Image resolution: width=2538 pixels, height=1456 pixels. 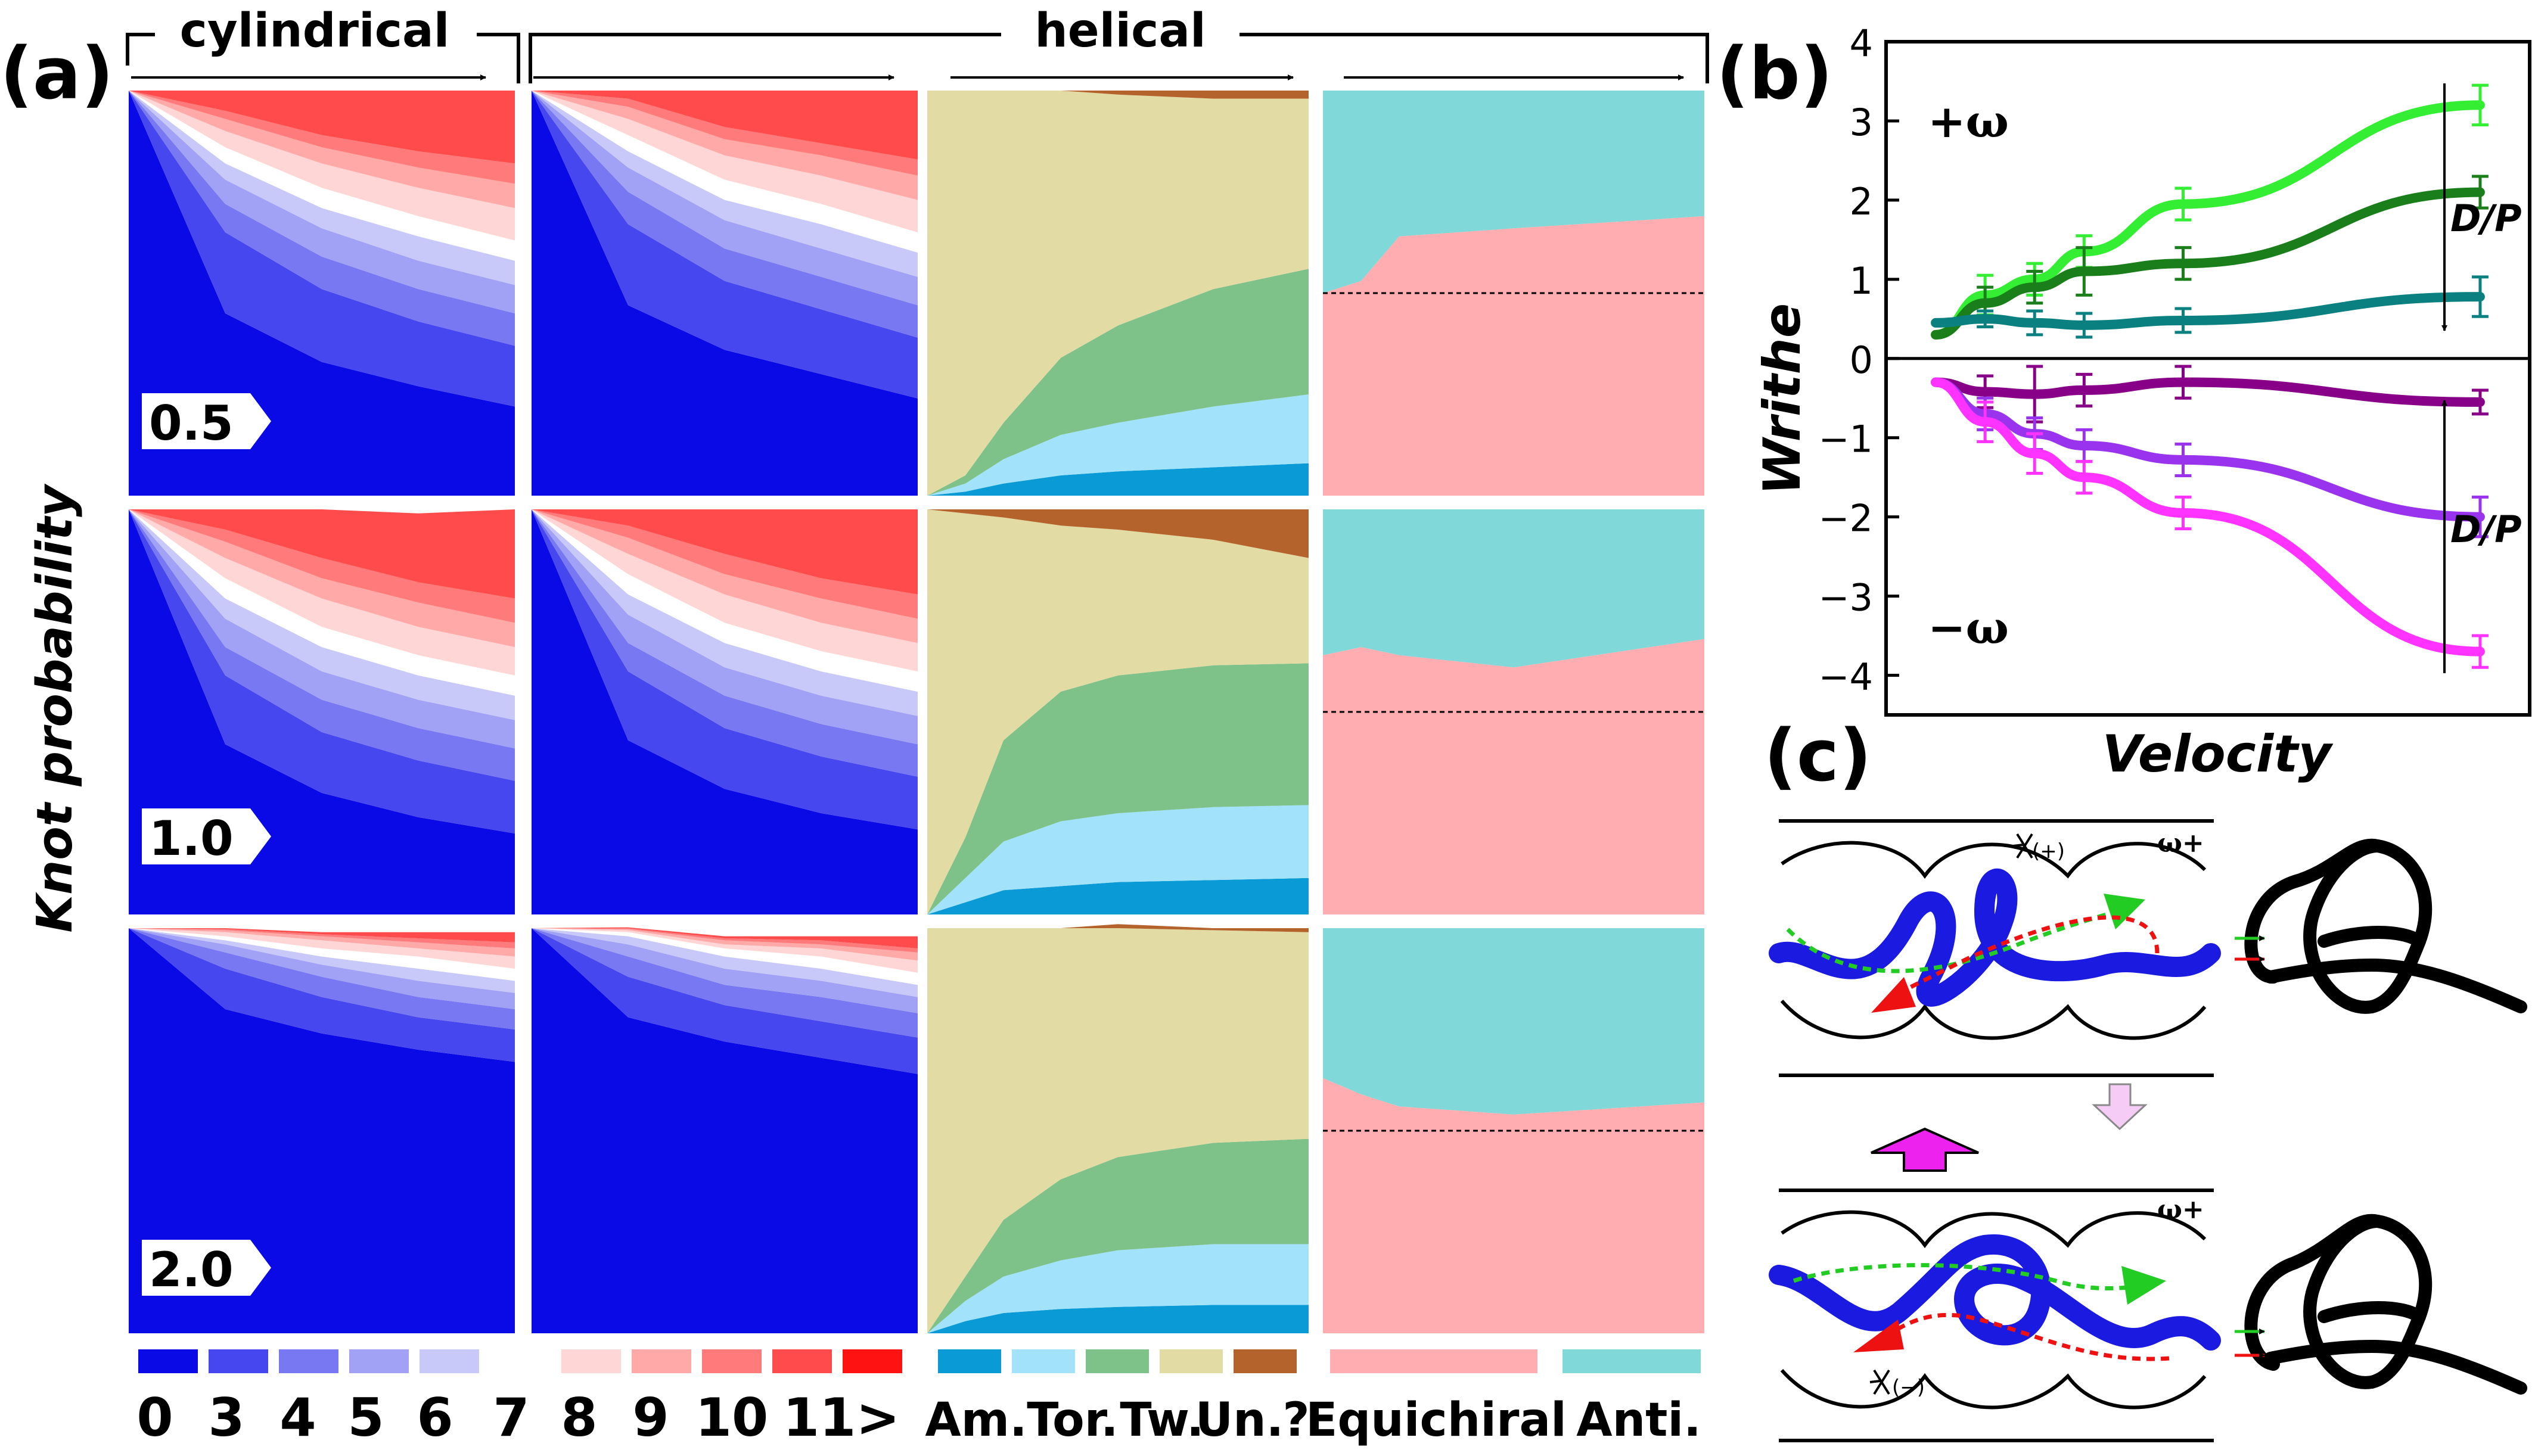 What do you see at coordinates (315, 31) in the screenshot?
I see `group-cylindrical-label: cylindrical` at bounding box center [315, 31].